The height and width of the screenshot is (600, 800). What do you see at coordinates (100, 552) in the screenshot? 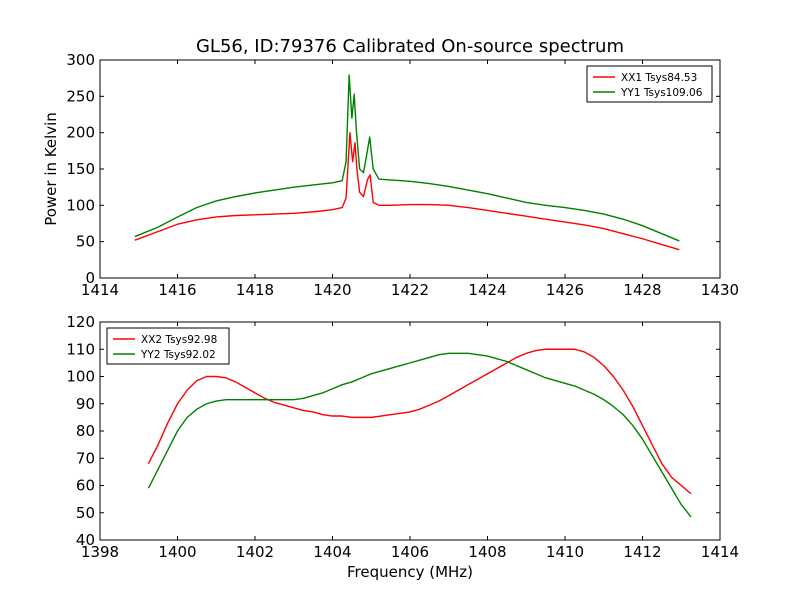
I see `bottom-chart-x-tick-label: 1398` at bounding box center [100, 552].